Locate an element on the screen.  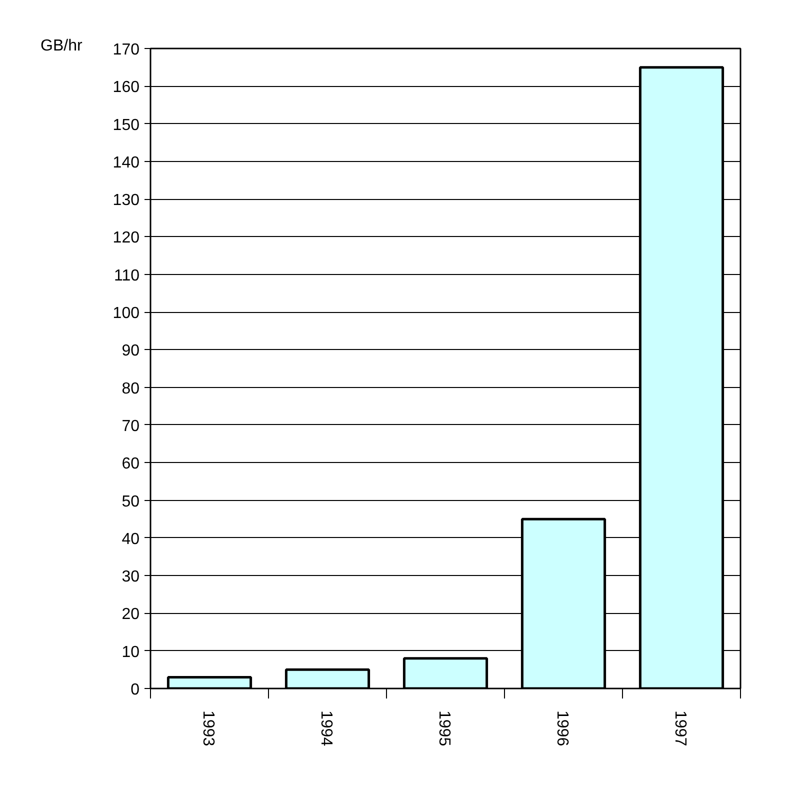
y-tick-label: 130 is located at coordinates (126, 201).